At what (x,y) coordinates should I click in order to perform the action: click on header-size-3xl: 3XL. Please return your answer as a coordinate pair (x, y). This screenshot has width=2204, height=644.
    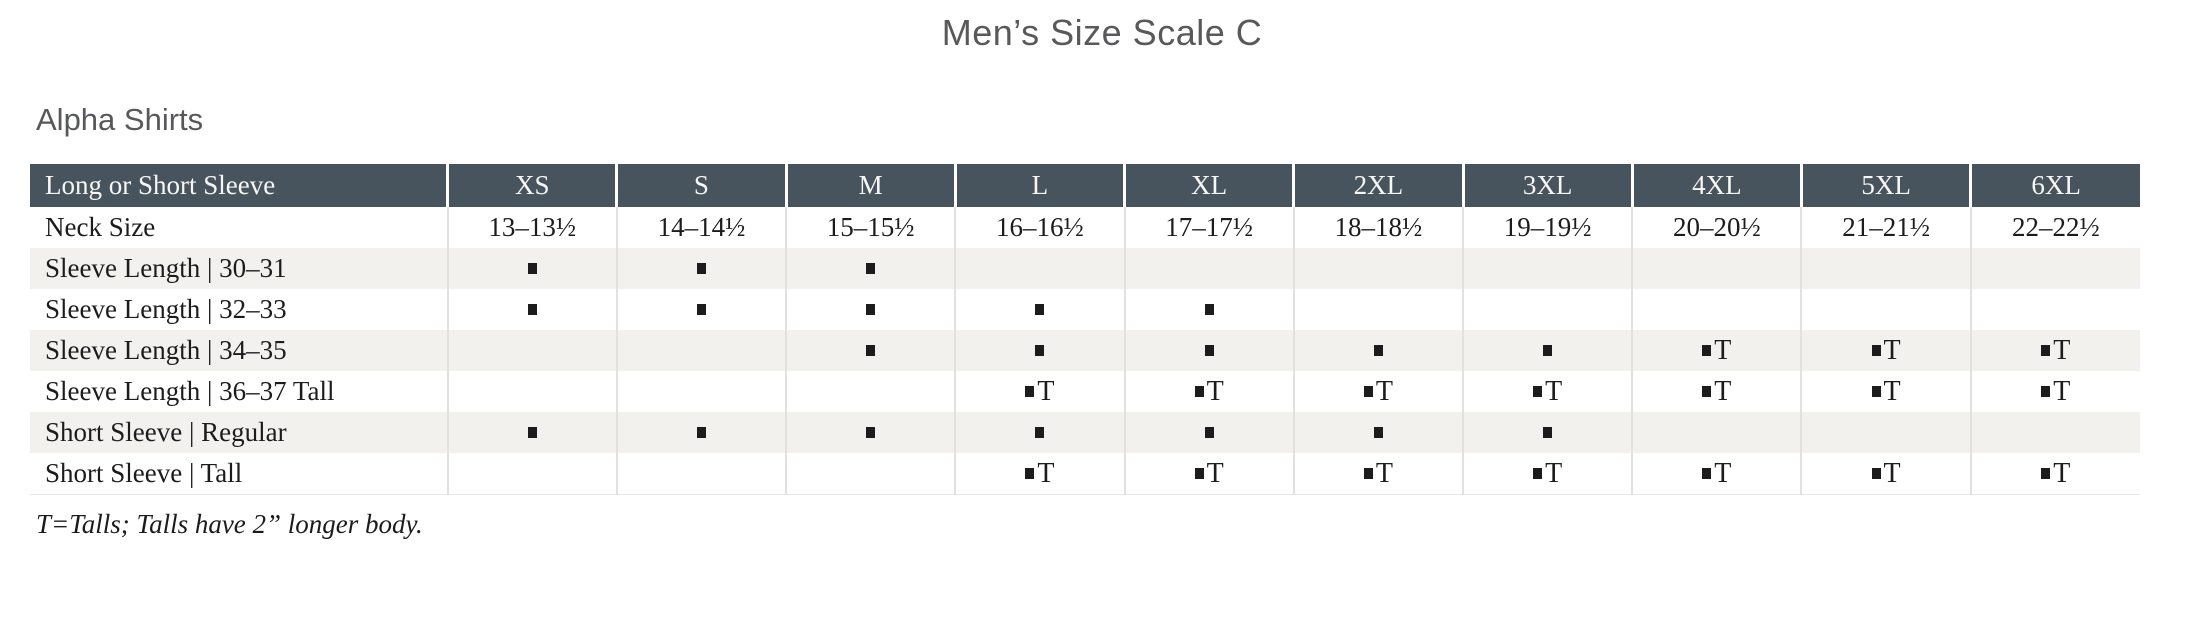
    Looking at the image, I should click on (1547, 185).